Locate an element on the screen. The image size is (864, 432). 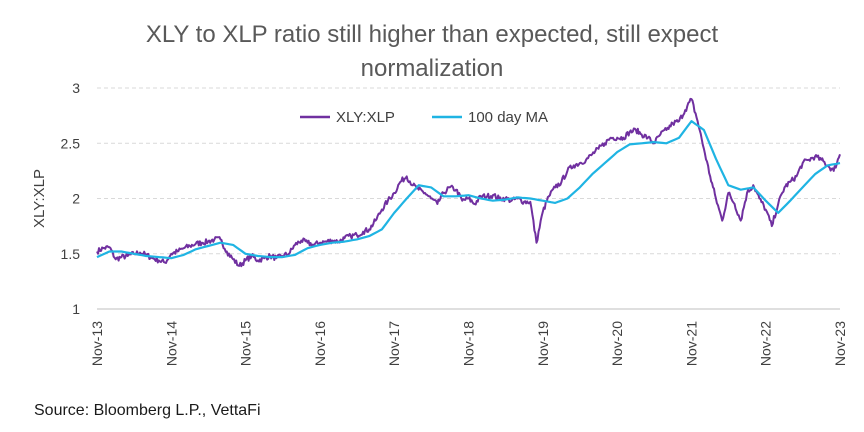
x-tick-label-4: Nov-17 is located at coordinates (394, 343).